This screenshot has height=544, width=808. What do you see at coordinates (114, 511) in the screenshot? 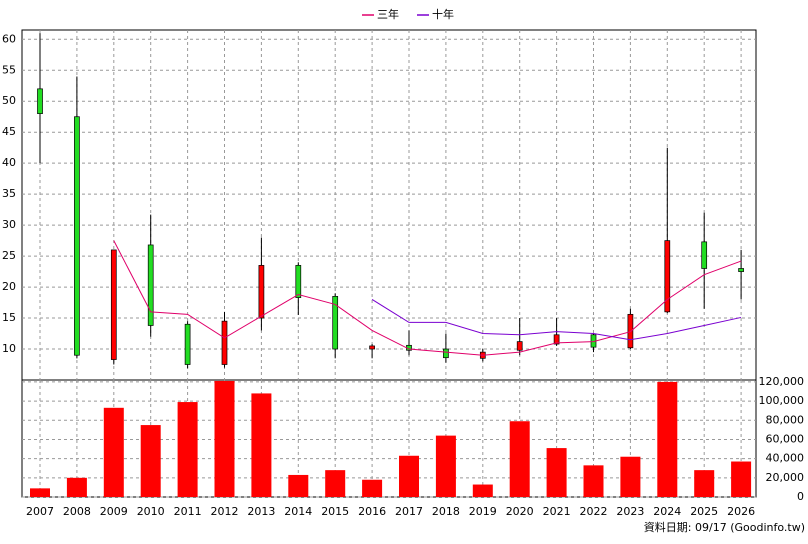
I see `x-tick-label: 2009` at bounding box center [114, 511].